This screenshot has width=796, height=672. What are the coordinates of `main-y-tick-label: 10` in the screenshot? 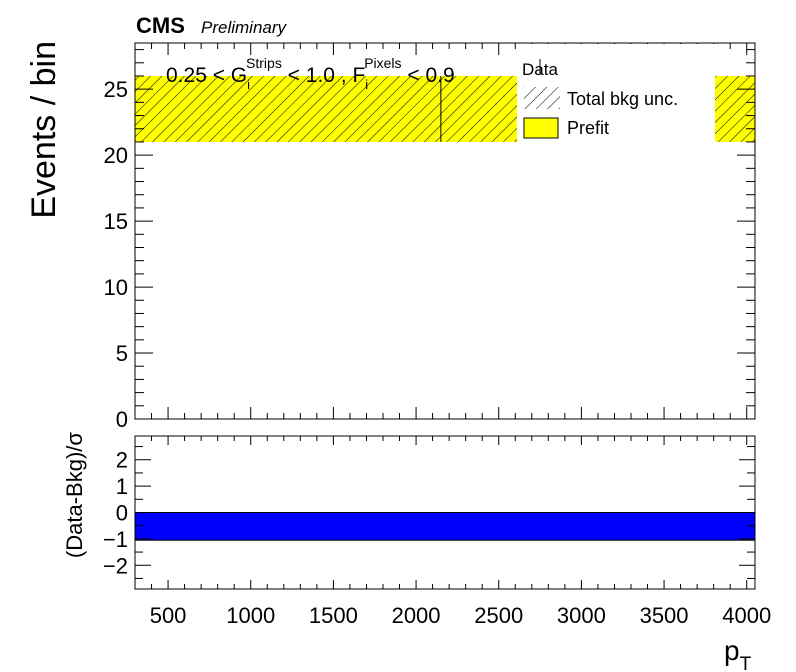 It's located at (116, 287).